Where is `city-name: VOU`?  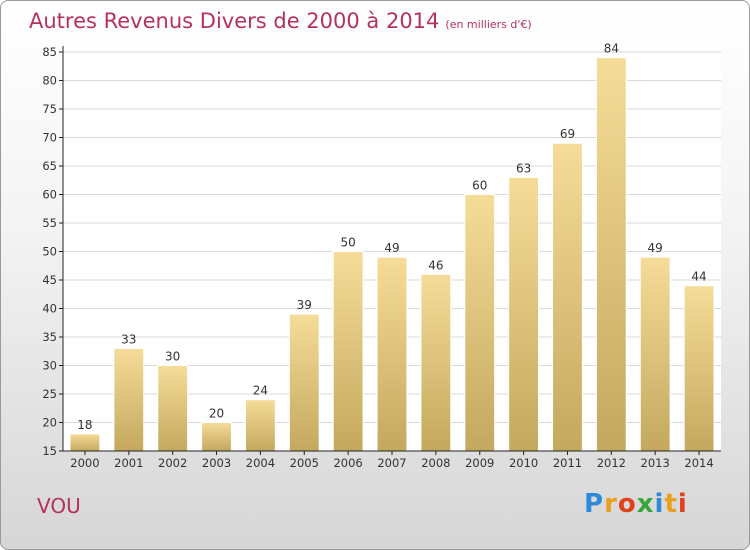 city-name: VOU is located at coordinates (59, 506).